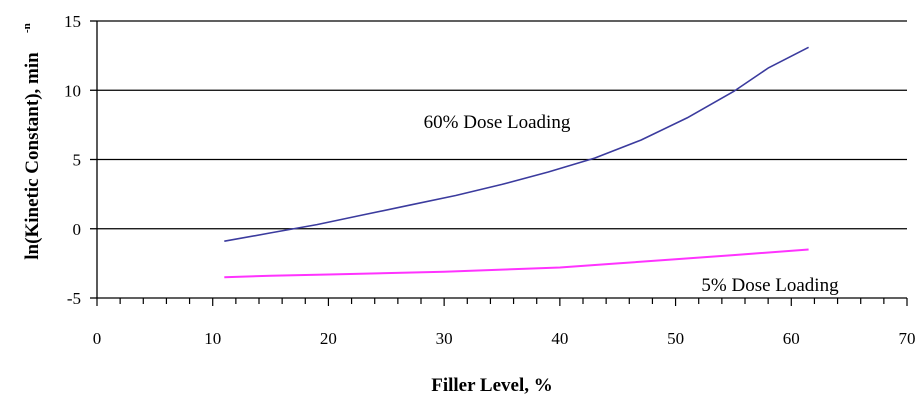 This screenshot has height=399, width=919. What do you see at coordinates (675, 338) in the screenshot?
I see `x-tick-label-5: 50` at bounding box center [675, 338].